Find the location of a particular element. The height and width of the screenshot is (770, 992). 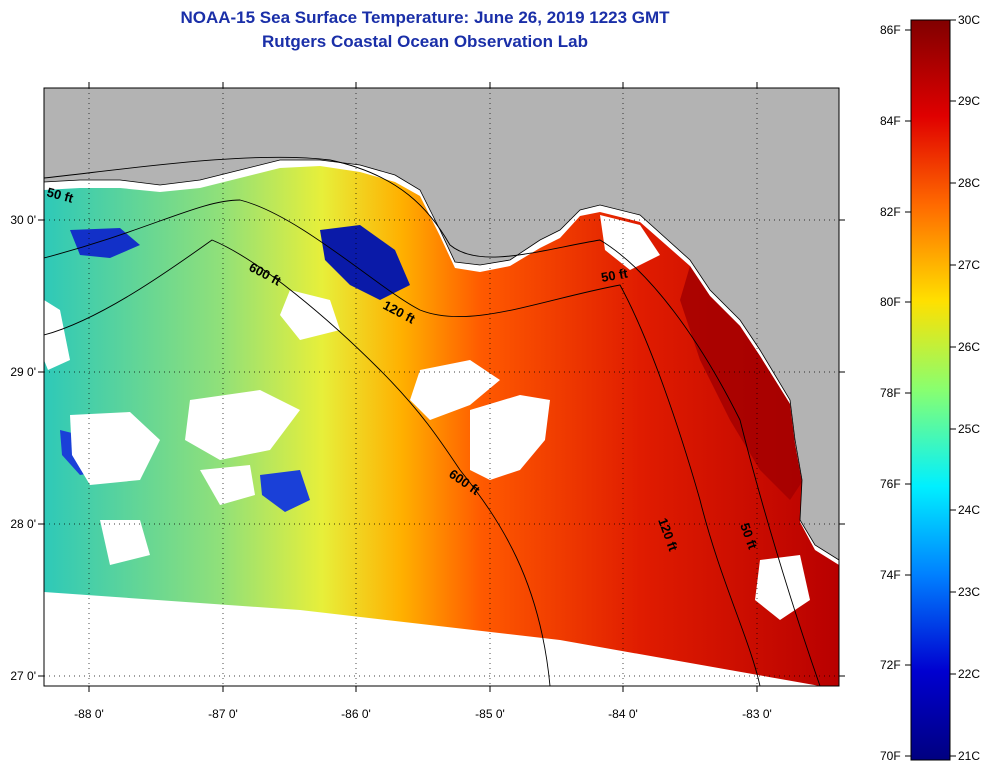

colorbar-c-label: 27C is located at coordinates (969, 265).